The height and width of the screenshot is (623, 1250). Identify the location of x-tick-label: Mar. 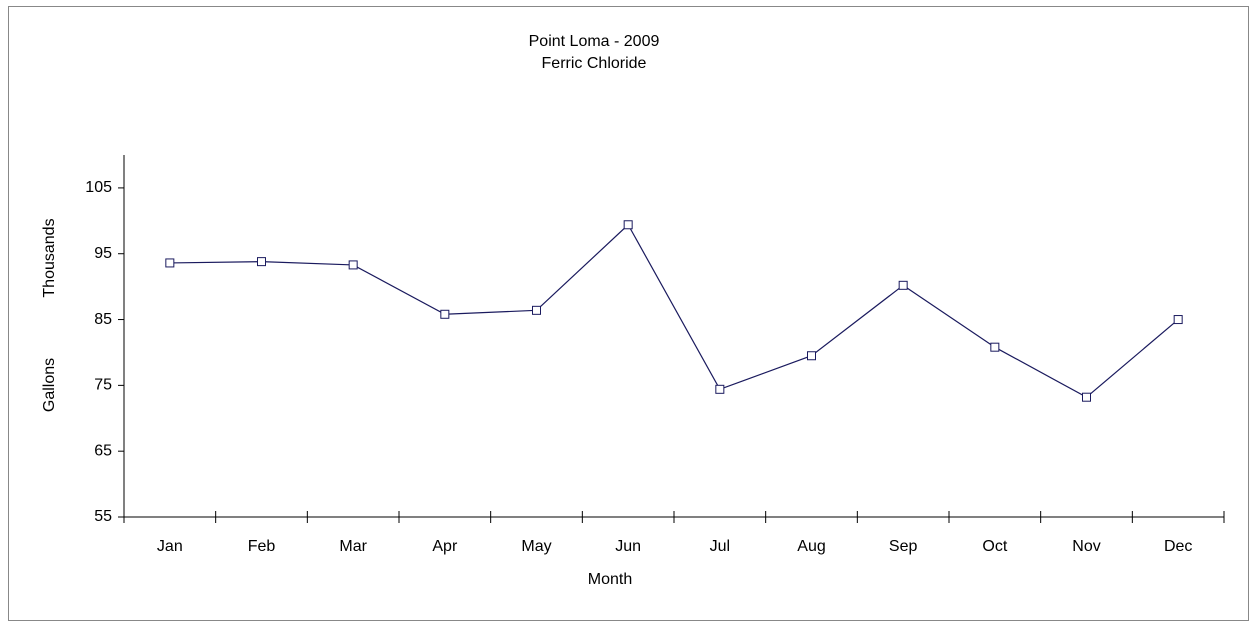
(353, 546).